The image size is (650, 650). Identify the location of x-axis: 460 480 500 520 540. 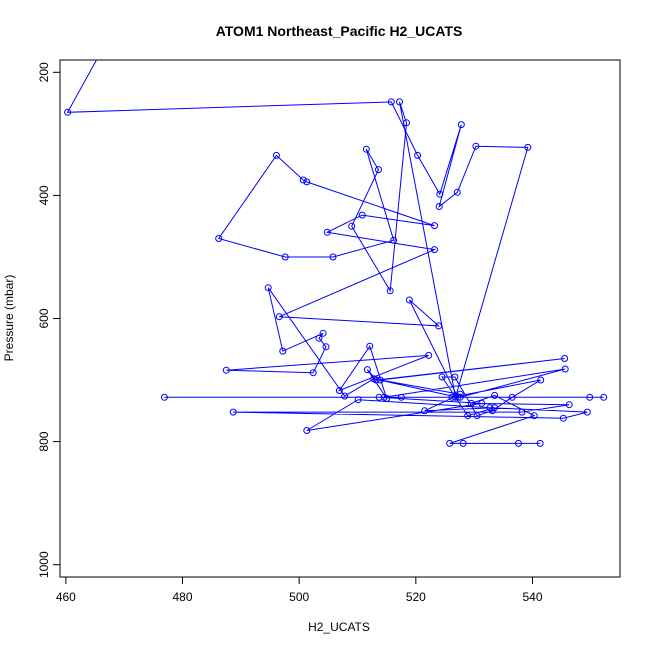
(299, 590).